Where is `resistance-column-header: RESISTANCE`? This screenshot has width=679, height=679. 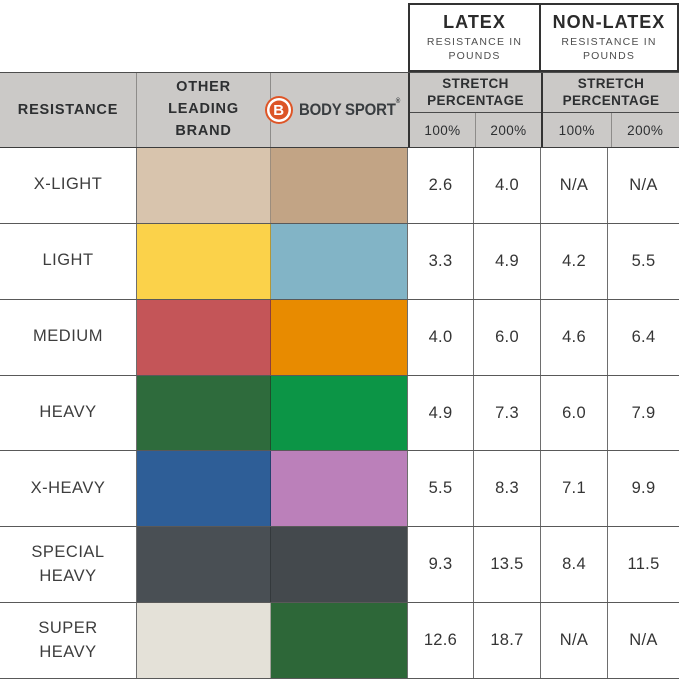 resistance-column-header: RESISTANCE is located at coordinates (68, 110).